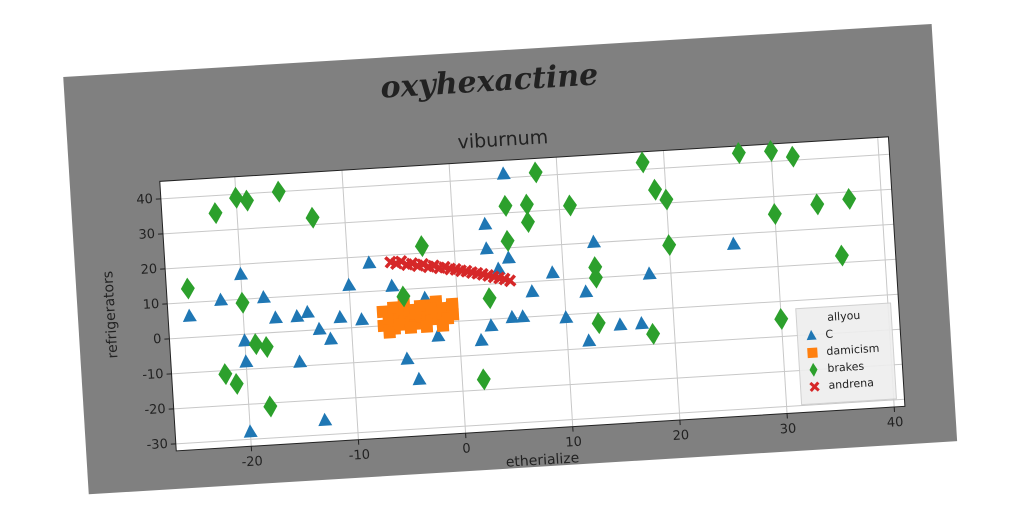  Describe the element at coordinates (812, 353) in the screenshot. I see `legend-marker` at that location.